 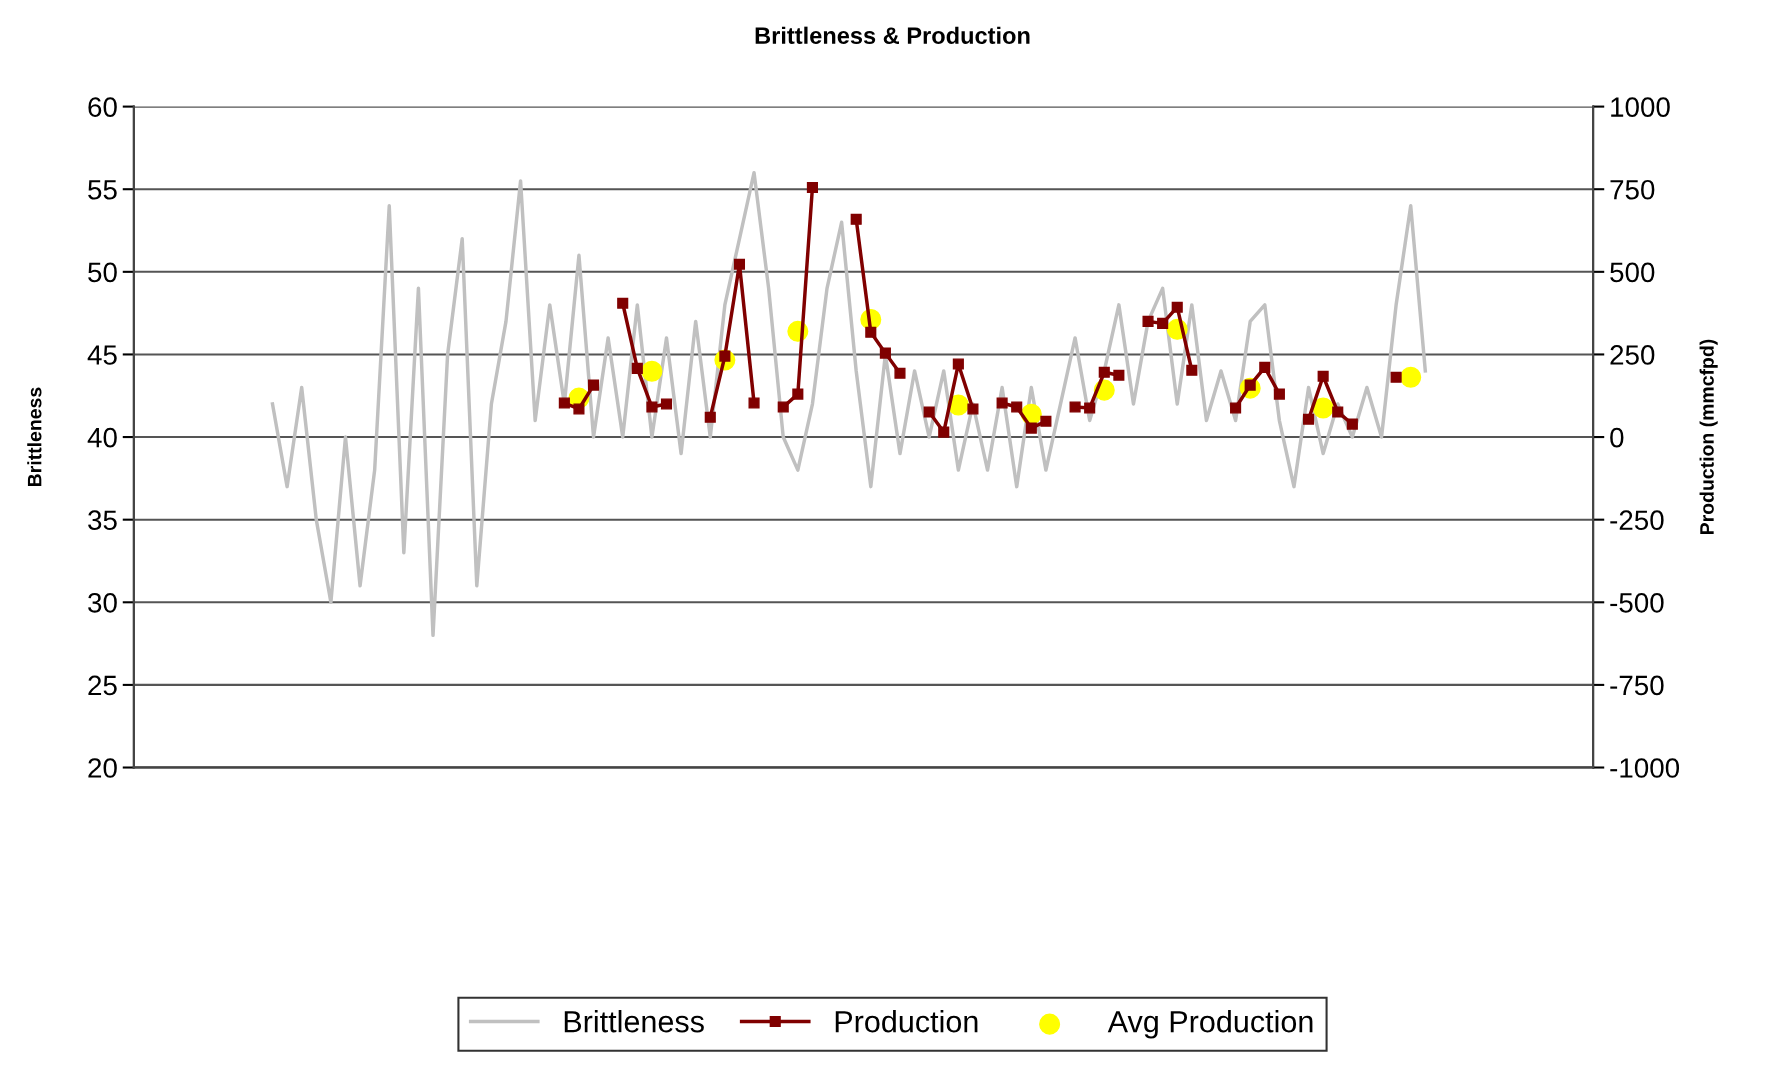 I want to click on y-axis-title: Brittleness, so click(x=34, y=437).